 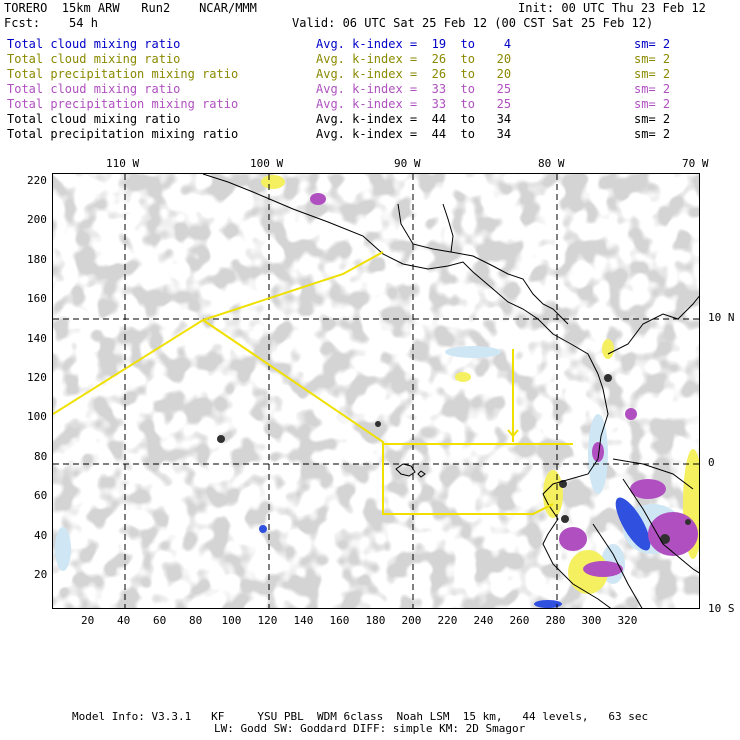 I want to click on y-tick-label: 160, so click(x=37, y=299).